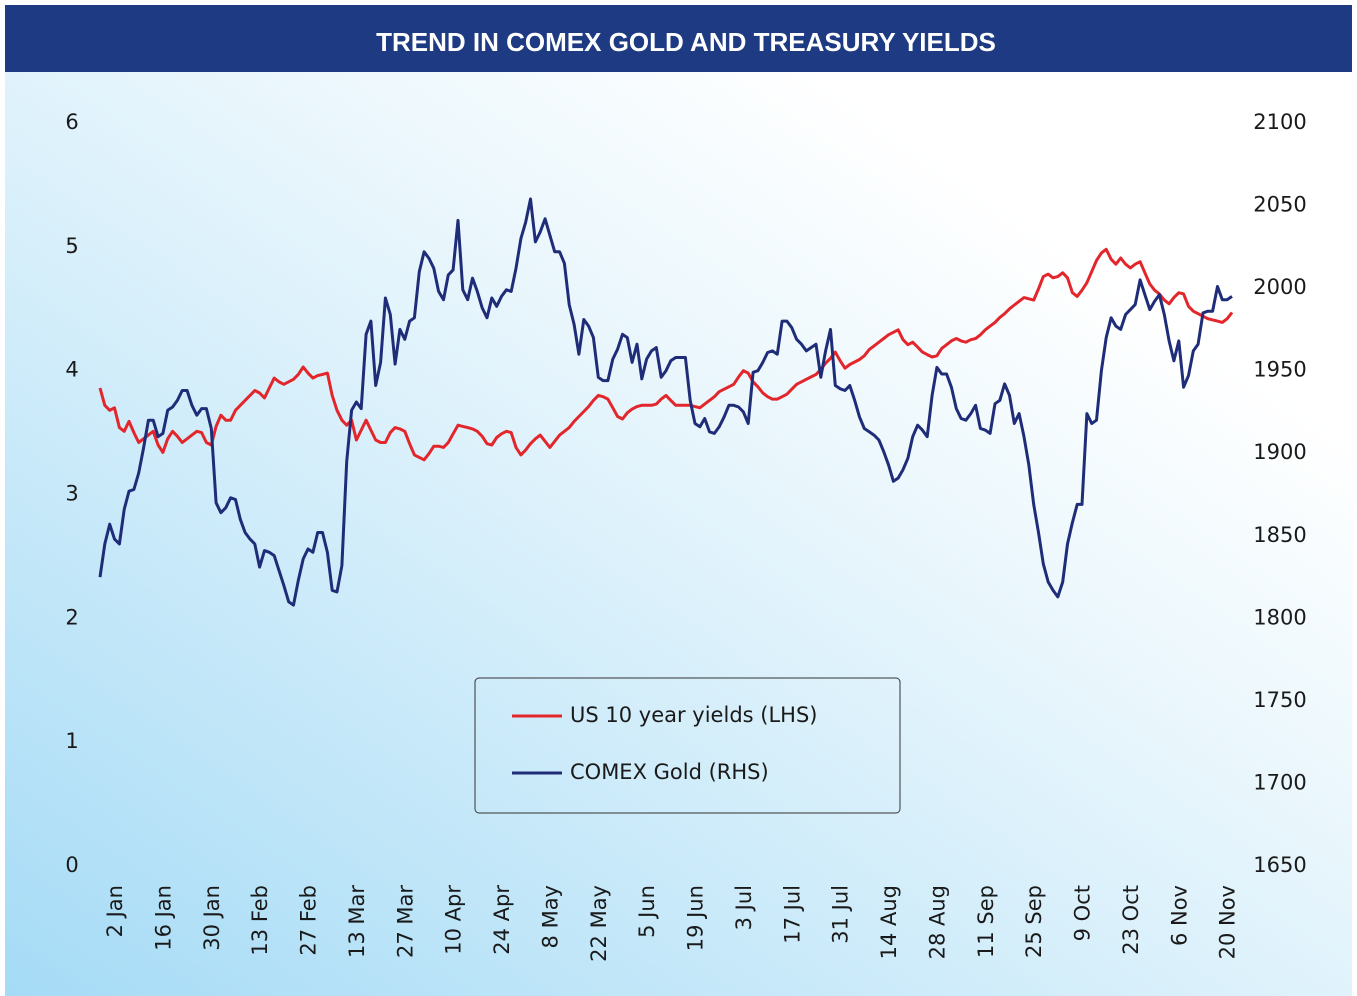 This screenshot has width=1357, height=996. Describe the element at coordinates (1279, 700) in the screenshot. I see `y2-tick-label: 1750` at that location.